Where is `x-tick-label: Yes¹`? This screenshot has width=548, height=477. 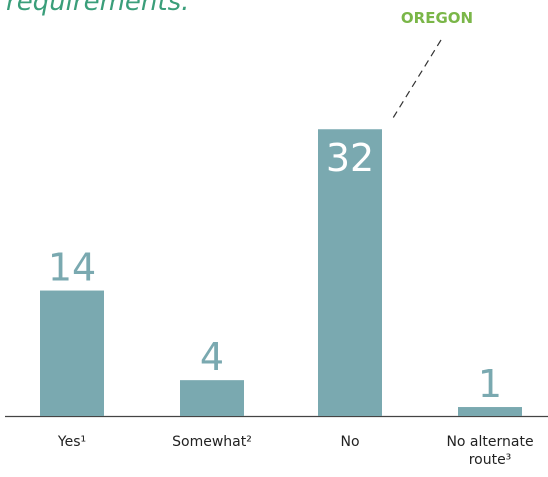
x-tick-label: Yes¹ is located at coordinates (72, 442).